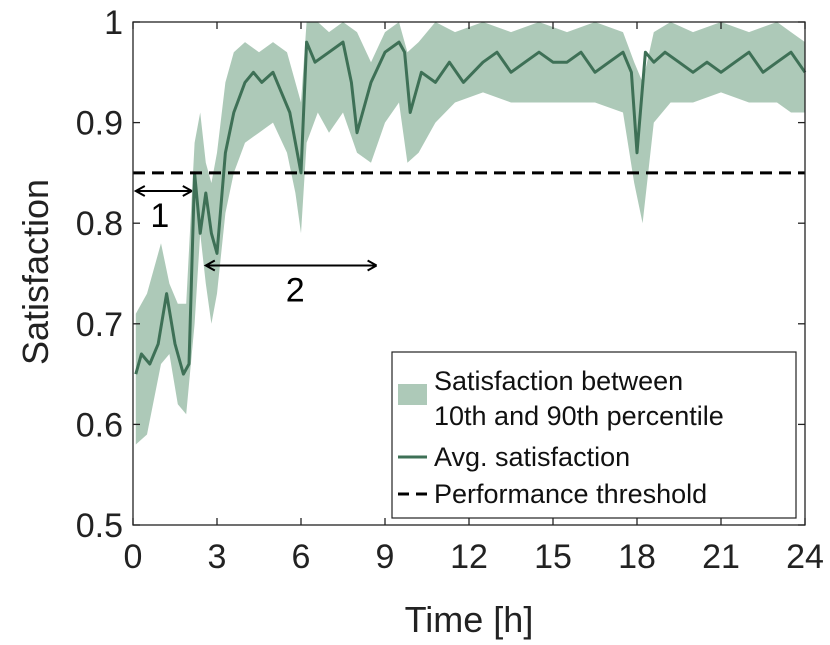 The width and height of the screenshot is (830, 645). I want to click on legend-line-label: Avg. satisfaction, so click(532, 457).